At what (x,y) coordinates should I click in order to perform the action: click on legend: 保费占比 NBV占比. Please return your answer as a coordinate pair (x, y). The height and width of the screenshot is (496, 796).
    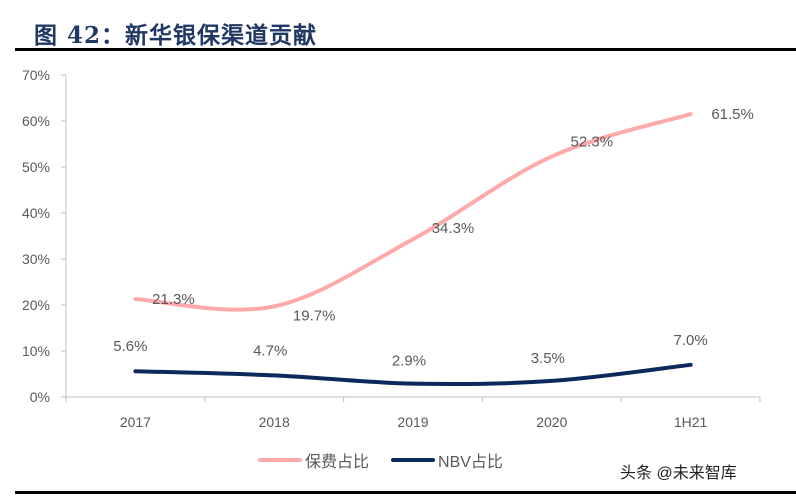
    Looking at the image, I should click on (391, 460).